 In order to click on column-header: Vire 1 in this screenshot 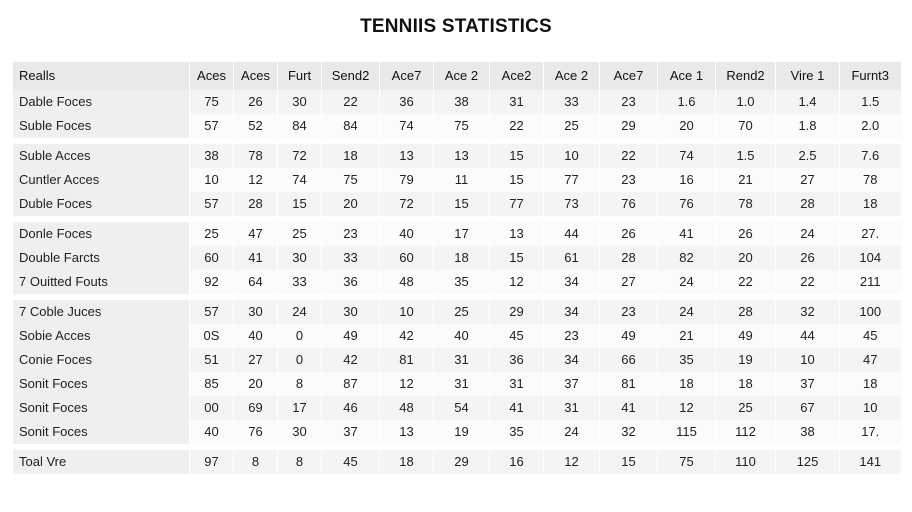, I will do `click(807, 76)`.